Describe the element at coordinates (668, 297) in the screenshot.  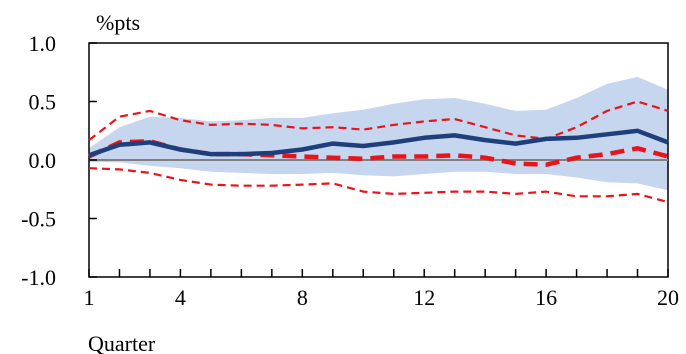
I see `x-tick-label: 20` at that location.